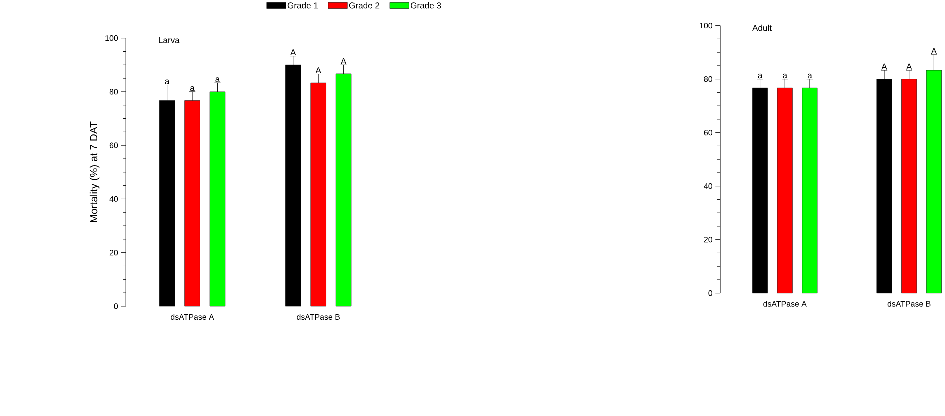 The height and width of the screenshot is (416, 945). I want to click on legend-label: Grade 3, so click(426, 5).